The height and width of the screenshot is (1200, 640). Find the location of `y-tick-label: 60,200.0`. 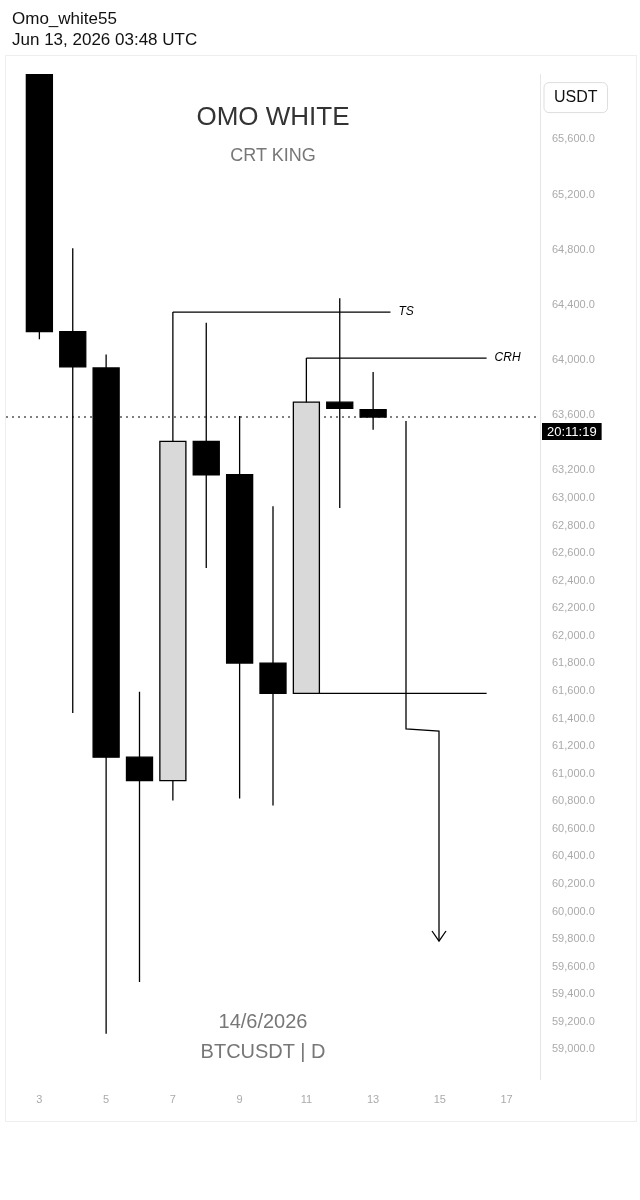

y-tick-label: 60,200.0 is located at coordinates (573, 883).